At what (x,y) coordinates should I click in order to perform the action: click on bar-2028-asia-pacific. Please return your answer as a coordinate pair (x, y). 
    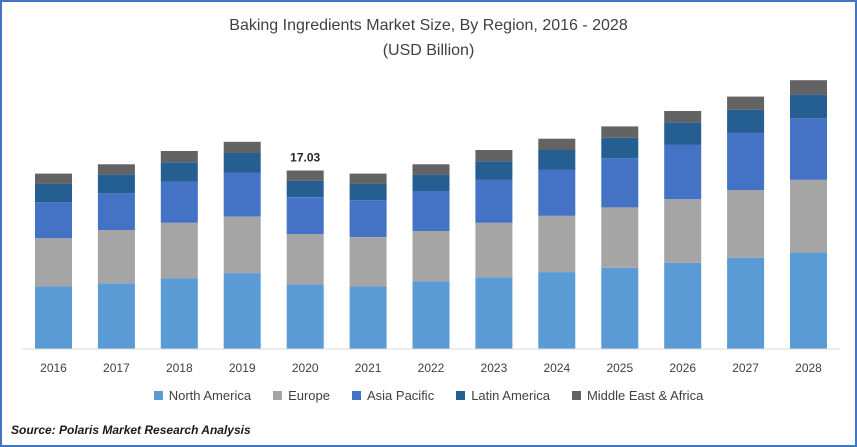
    Looking at the image, I should click on (808, 149).